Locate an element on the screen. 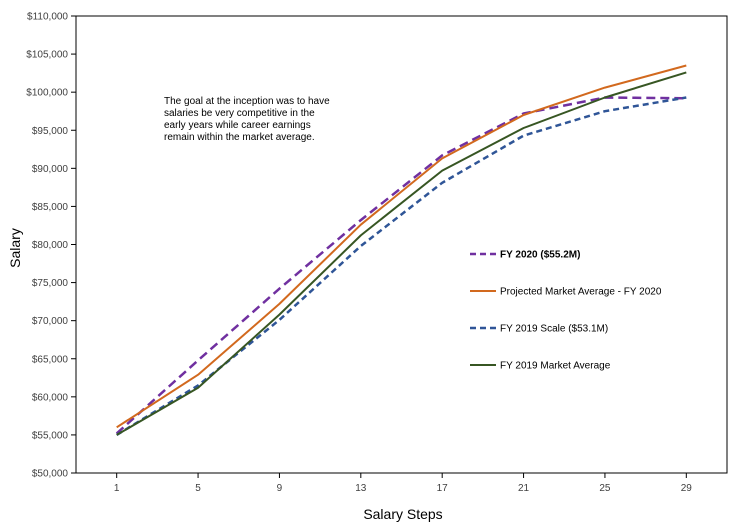 This screenshot has height=527, width=739. legend-label: FY 2019 Scale ($53.1M) is located at coordinates (554, 329).